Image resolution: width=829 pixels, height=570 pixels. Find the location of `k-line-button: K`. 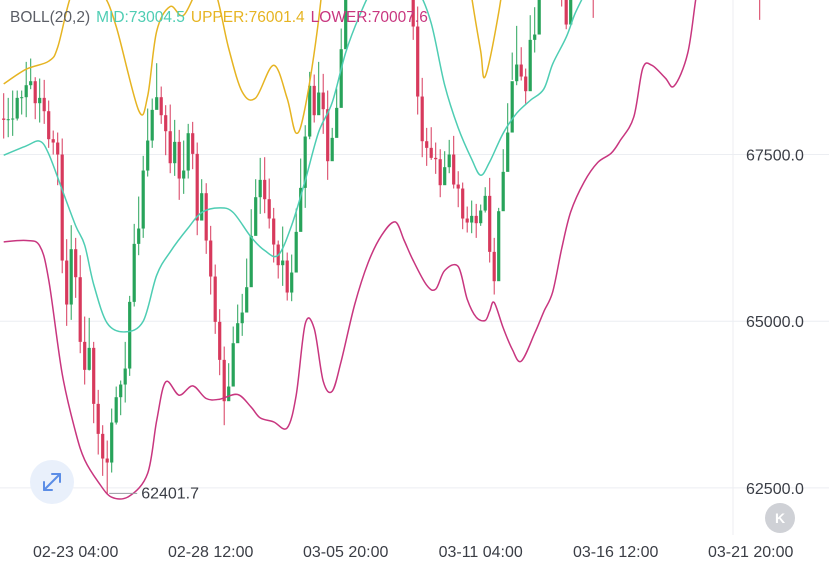

k-line-button: K is located at coordinates (780, 518).